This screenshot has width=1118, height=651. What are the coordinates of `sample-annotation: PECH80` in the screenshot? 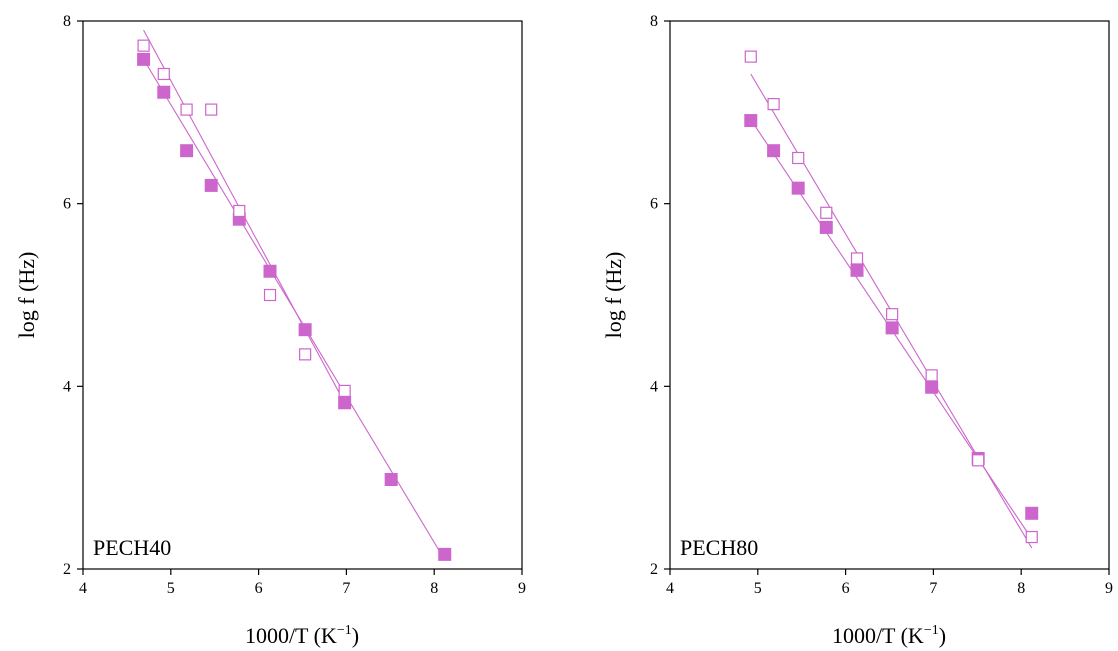 It's located at (719, 547).